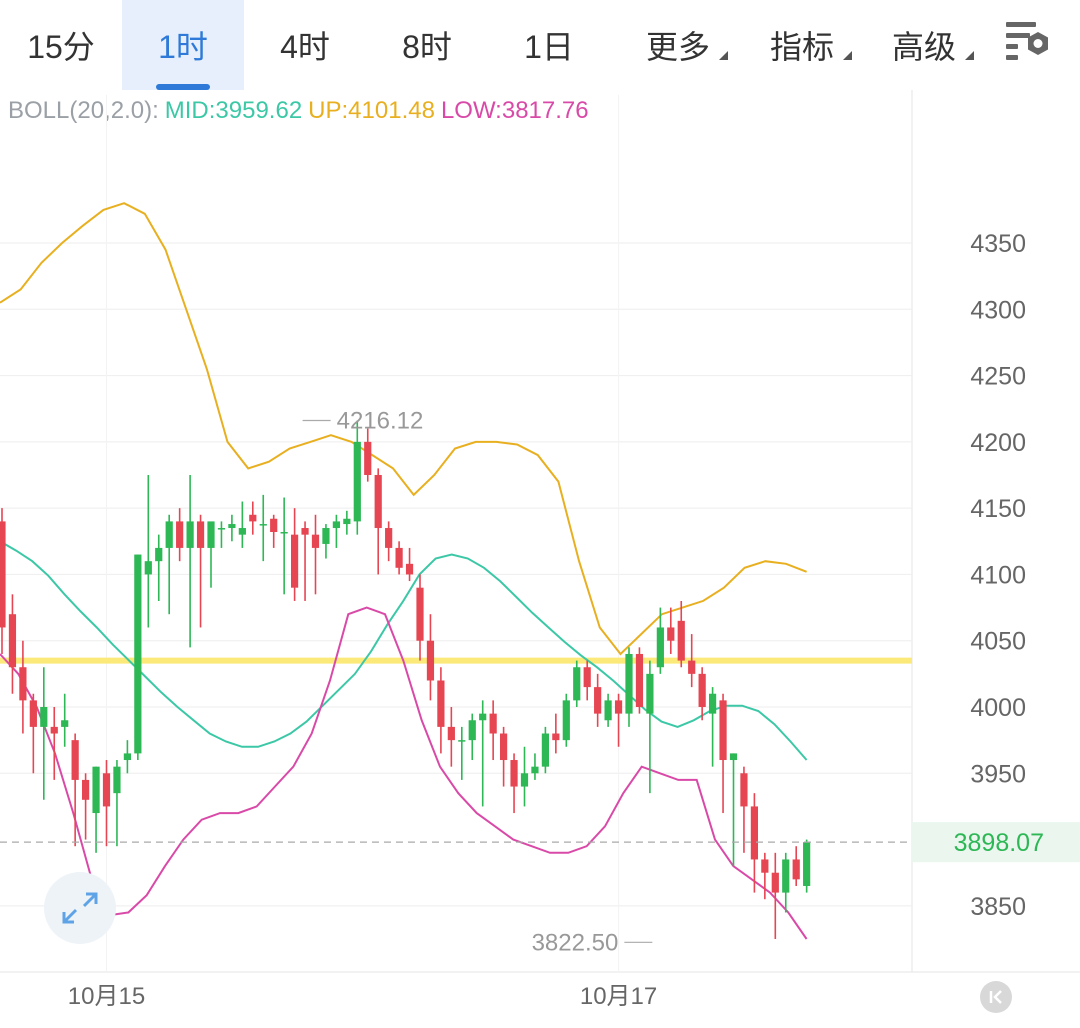 Image resolution: width=1080 pixels, height=1028 pixels. I want to click on boll-mid-value: MID:3959.62, so click(233, 110).